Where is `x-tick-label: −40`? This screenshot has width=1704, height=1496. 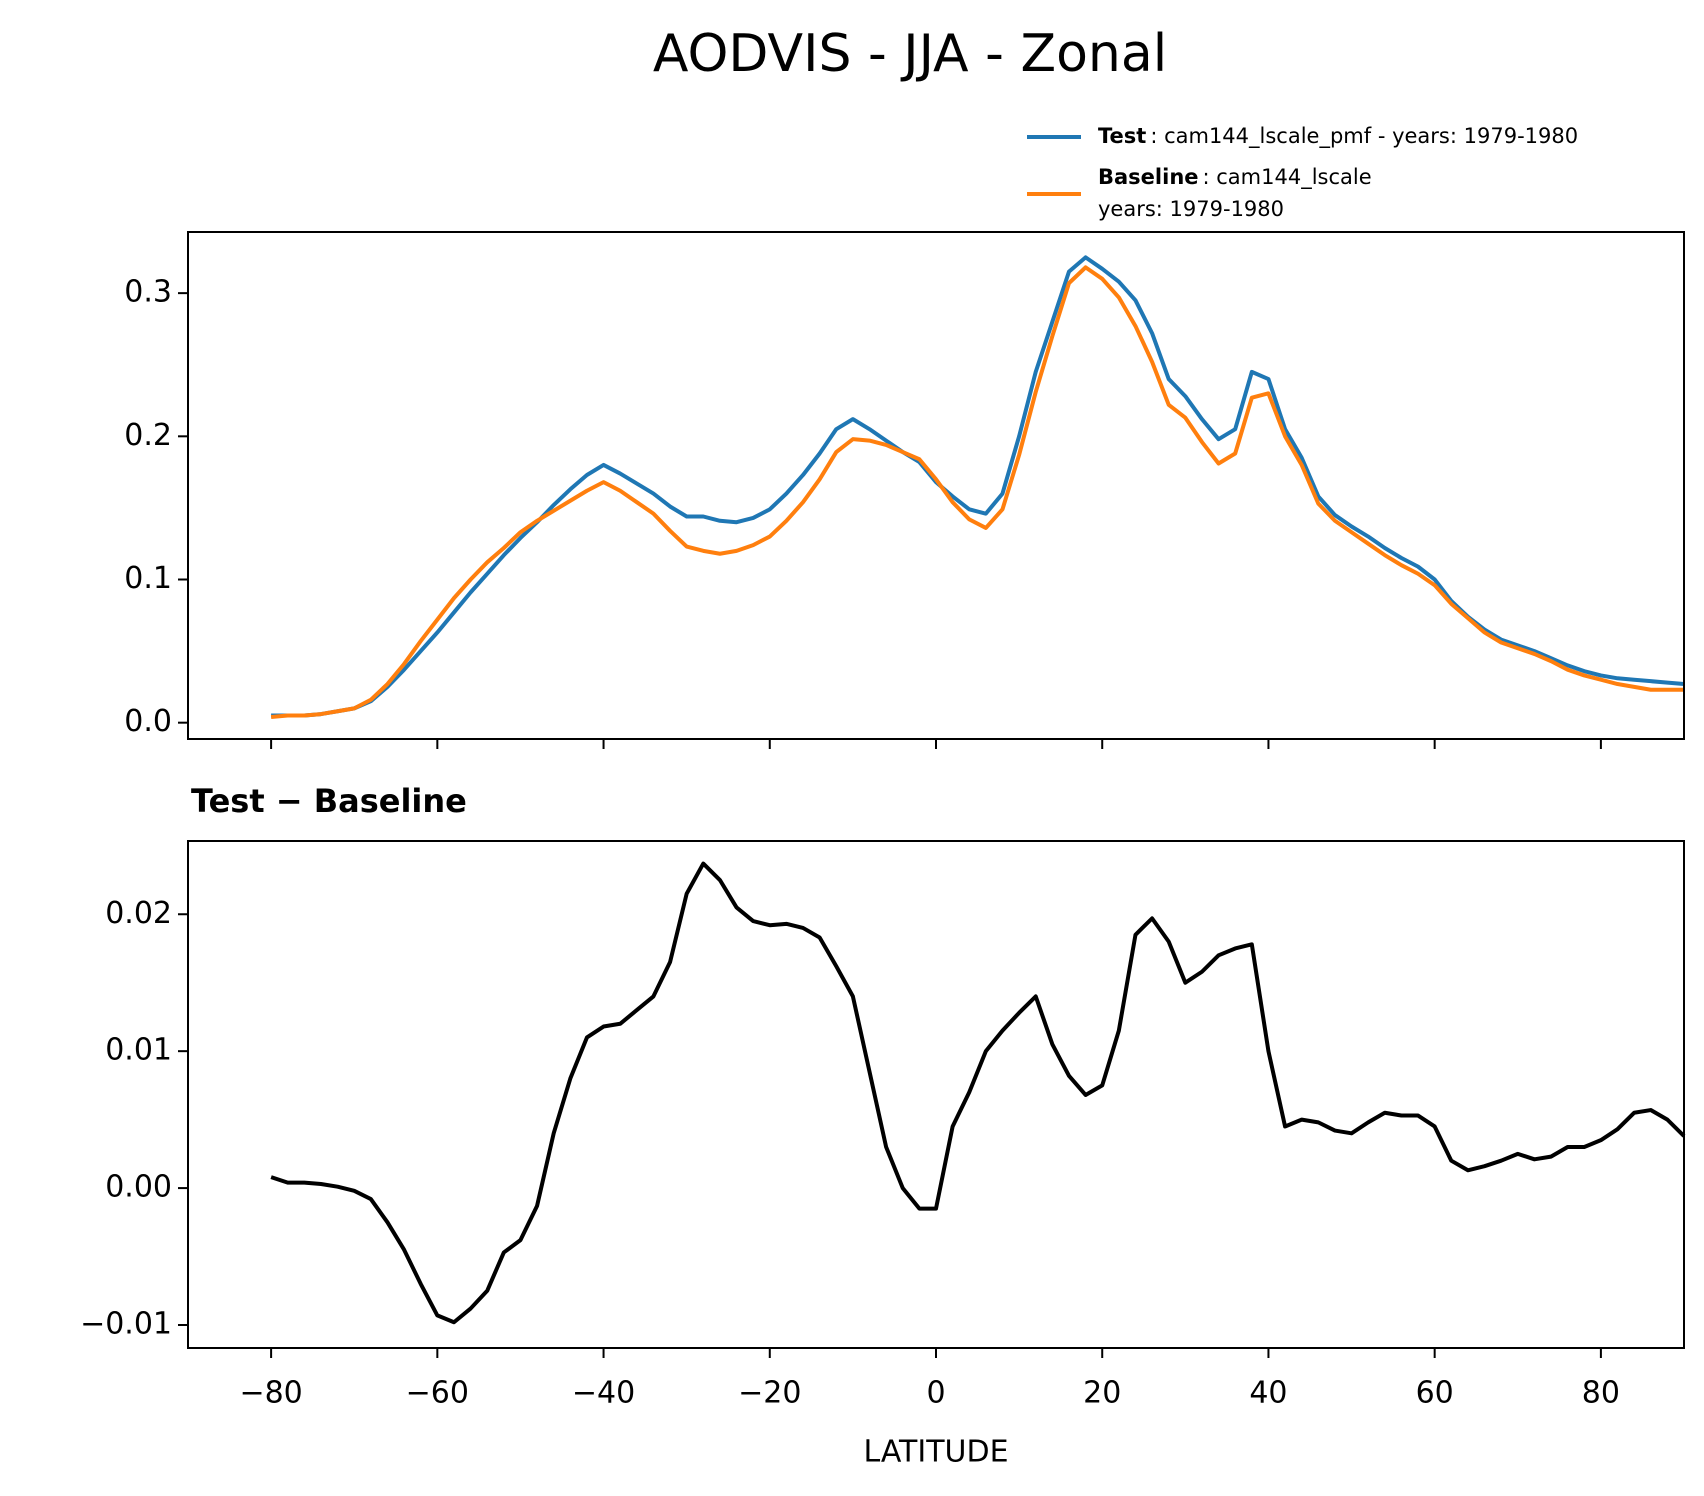
x-tick-label: −40 is located at coordinates (603, 1393).